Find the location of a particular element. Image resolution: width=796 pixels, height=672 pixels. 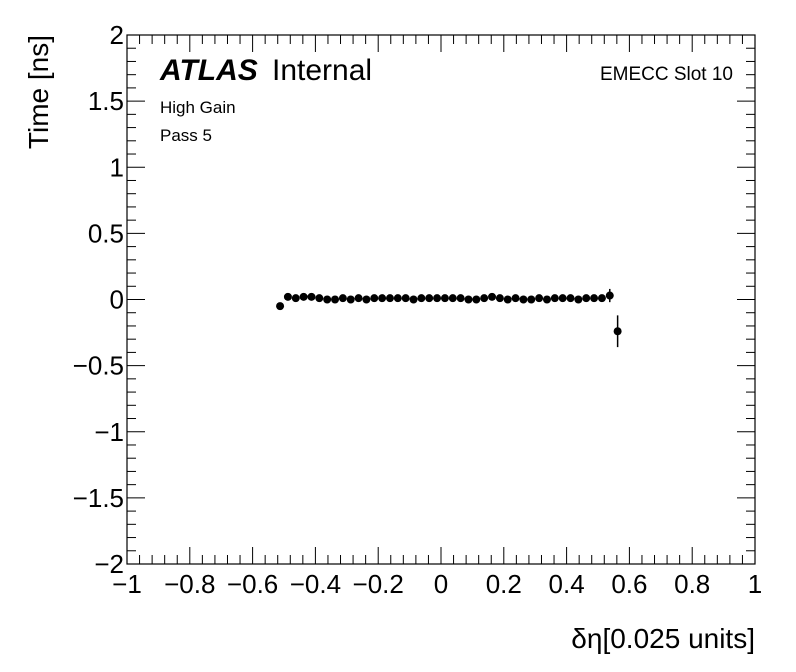

y-tick-label: 0.5 is located at coordinates (106, 233).